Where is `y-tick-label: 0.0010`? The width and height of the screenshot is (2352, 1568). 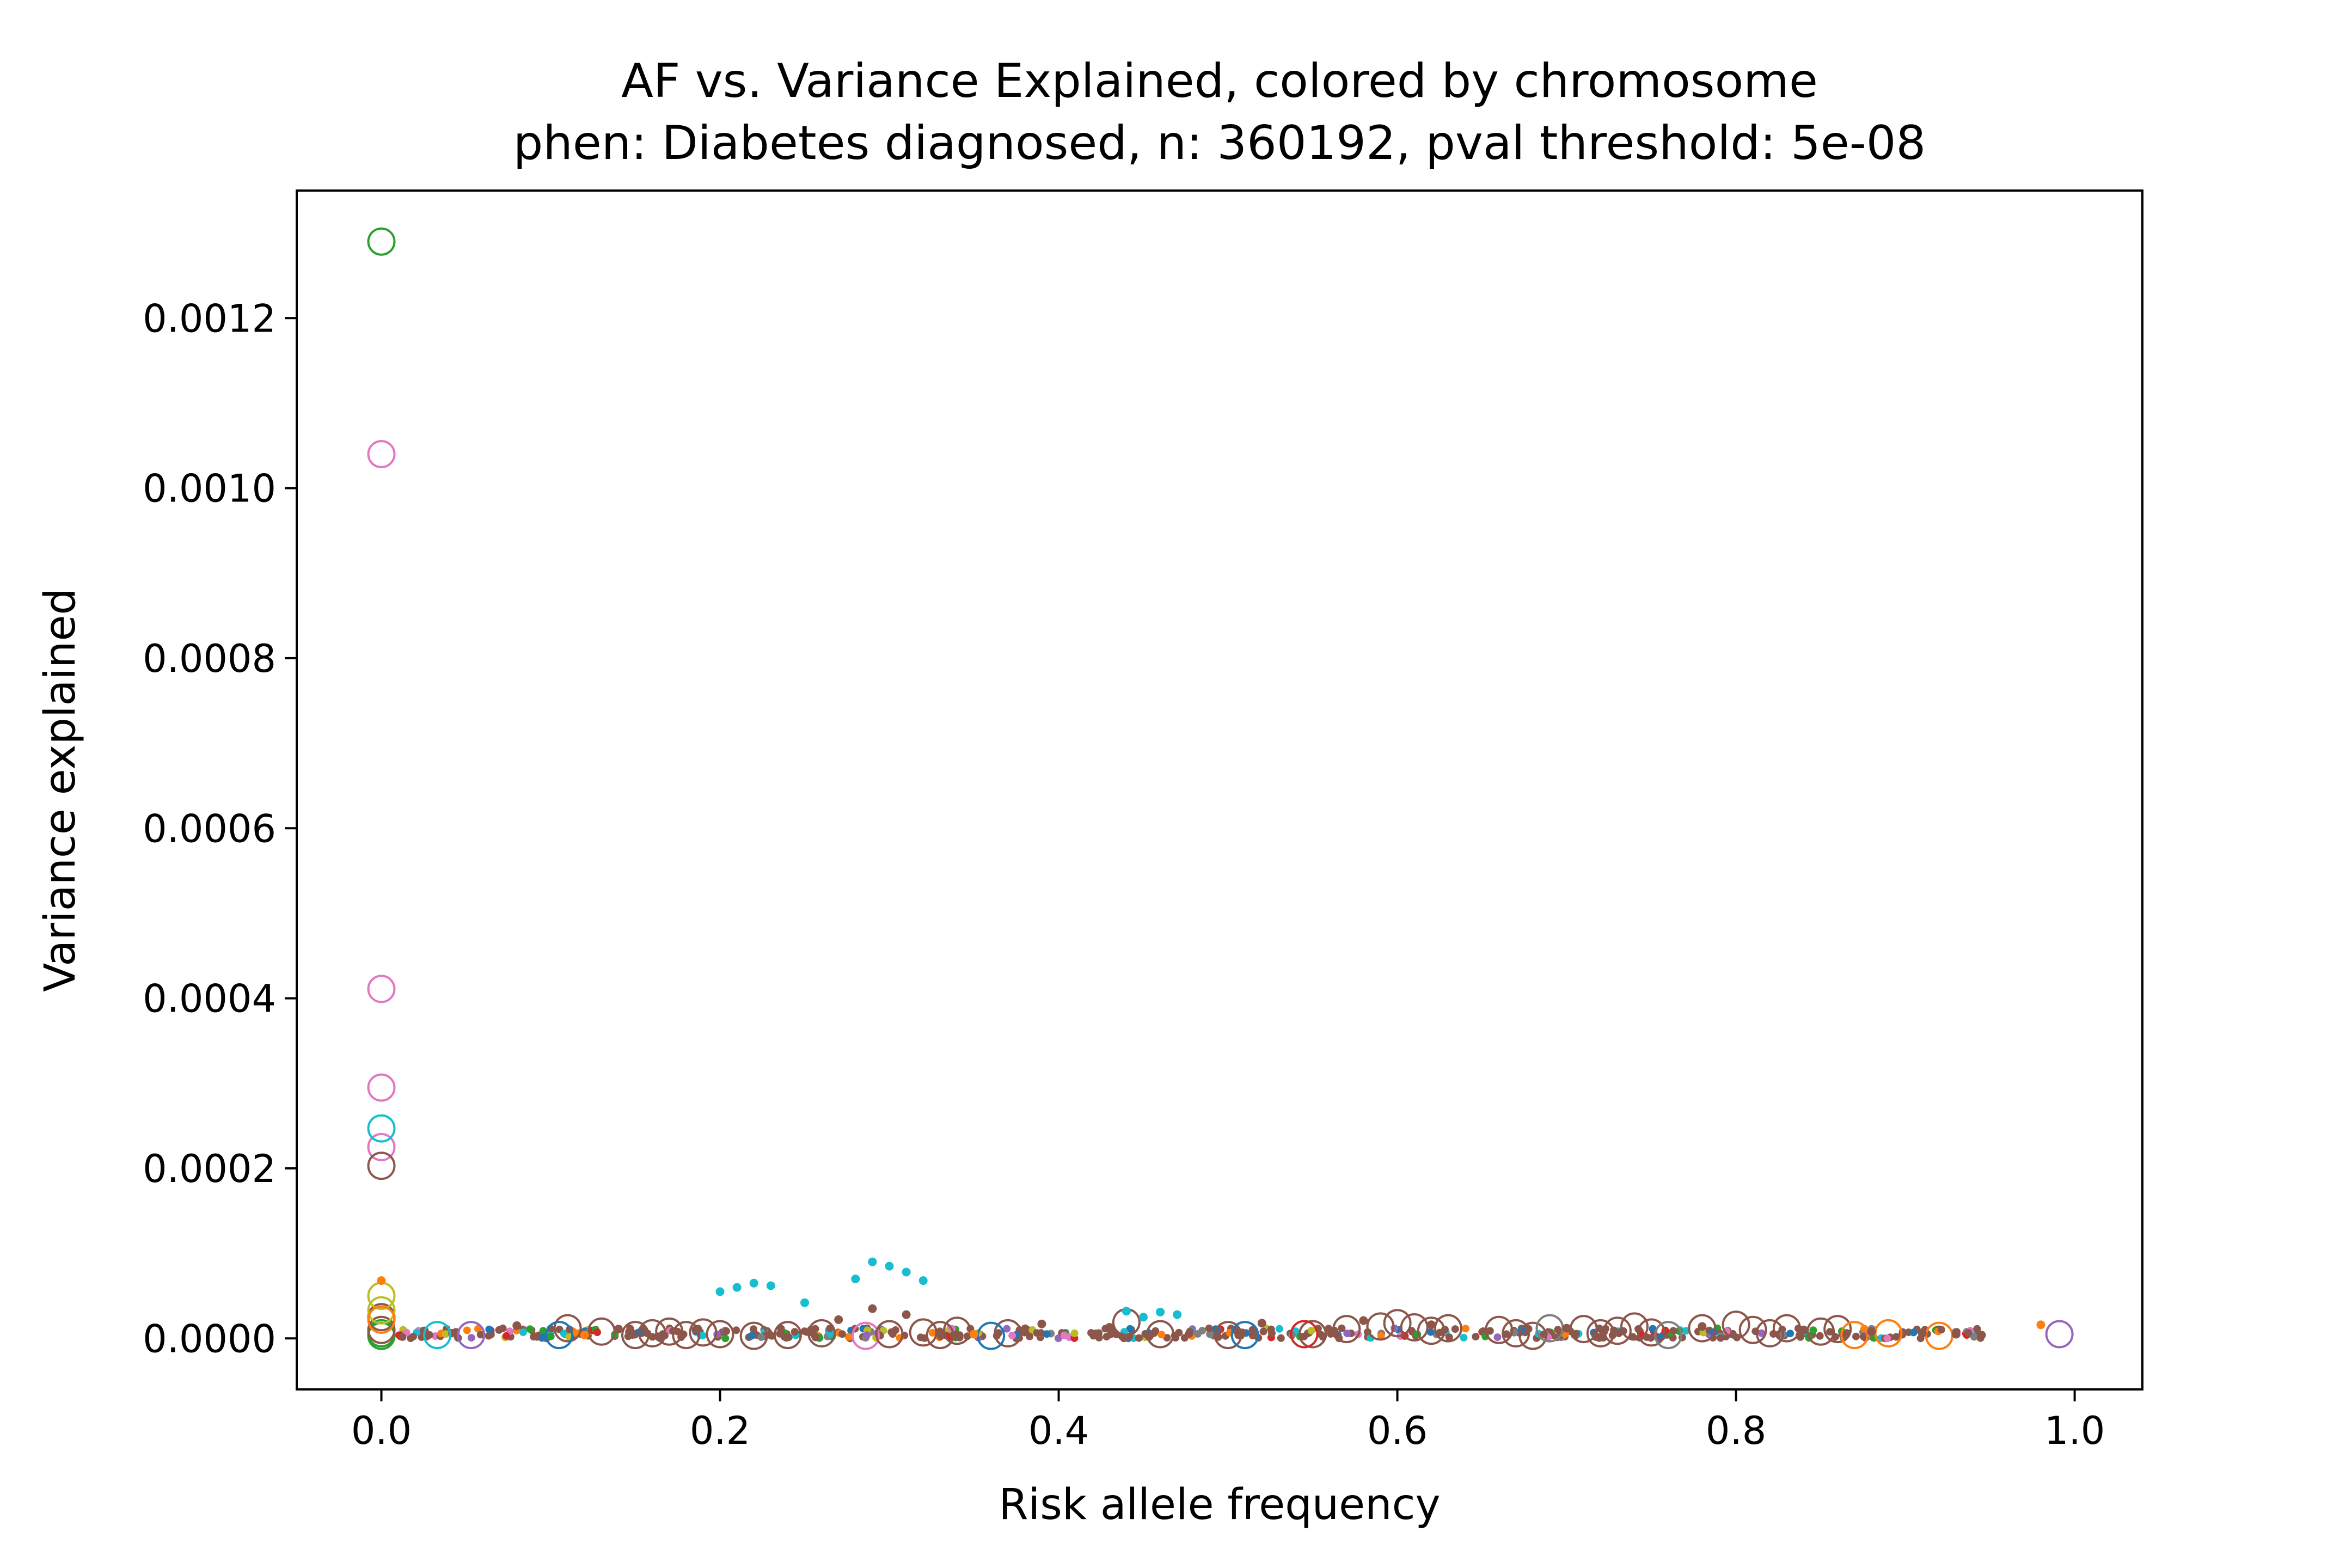
y-tick-label: 0.0010 is located at coordinates (209, 489).